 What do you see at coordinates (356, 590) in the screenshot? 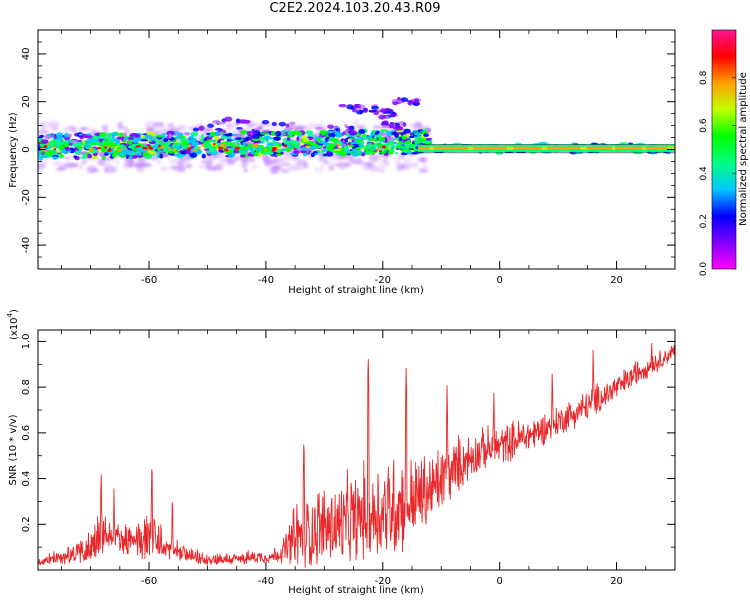
I see `snr-xlabel: Height of straight line (km)` at bounding box center [356, 590].